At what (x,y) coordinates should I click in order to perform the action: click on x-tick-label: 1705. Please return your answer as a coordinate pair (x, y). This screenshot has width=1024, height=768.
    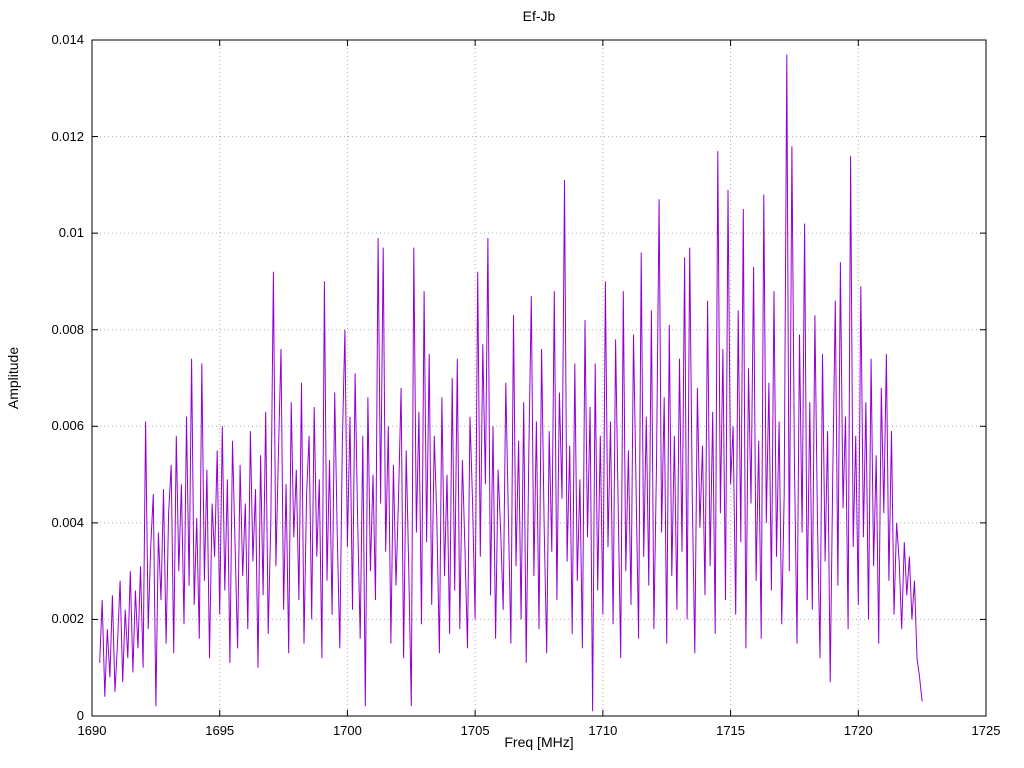
    Looking at the image, I should click on (475, 730).